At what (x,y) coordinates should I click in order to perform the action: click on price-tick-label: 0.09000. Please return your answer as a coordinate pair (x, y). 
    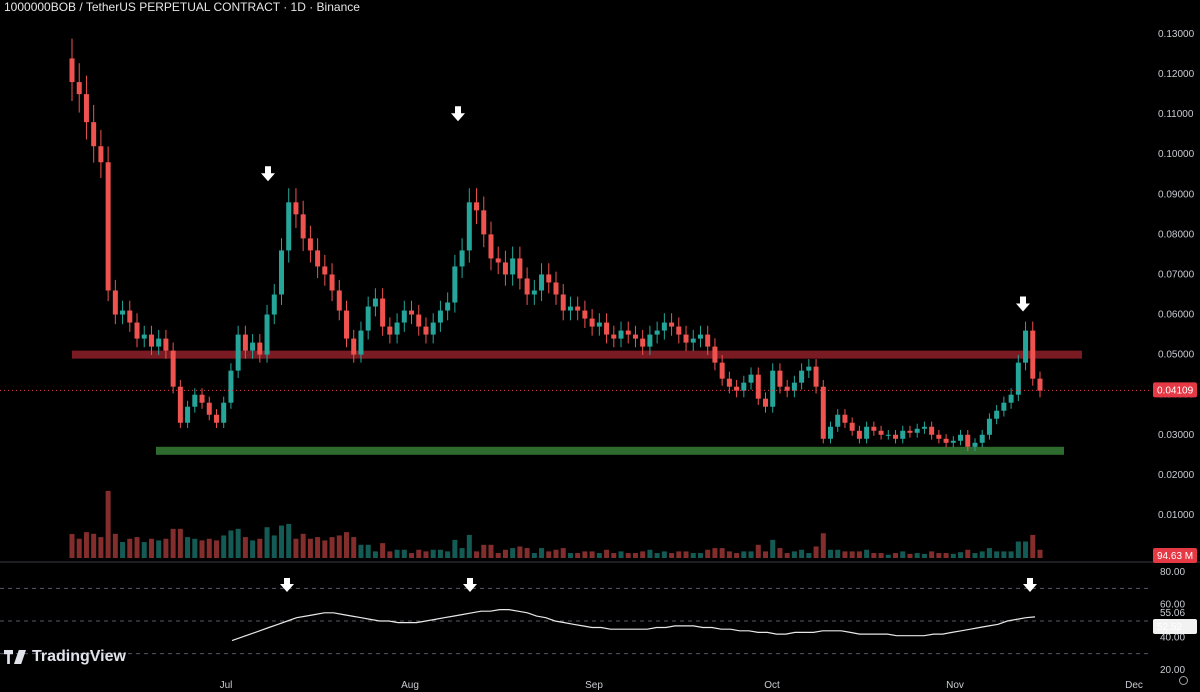
    Looking at the image, I should click on (1176, 194).